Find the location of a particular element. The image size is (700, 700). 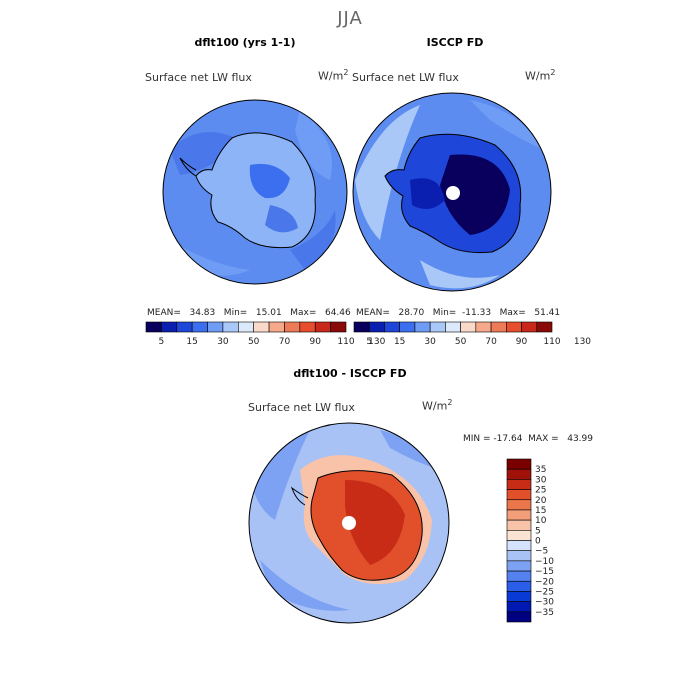

diff-coastline is located at coordinates (366, 525).